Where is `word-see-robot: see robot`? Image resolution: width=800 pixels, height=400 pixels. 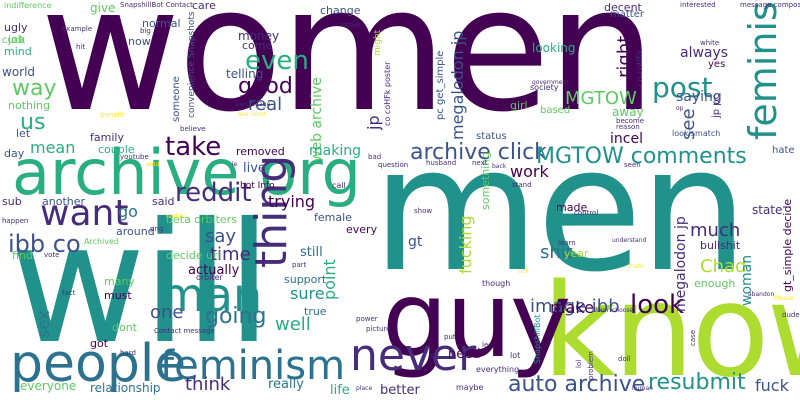 word-see-robot: see robot is located at coordinates (252, 114).